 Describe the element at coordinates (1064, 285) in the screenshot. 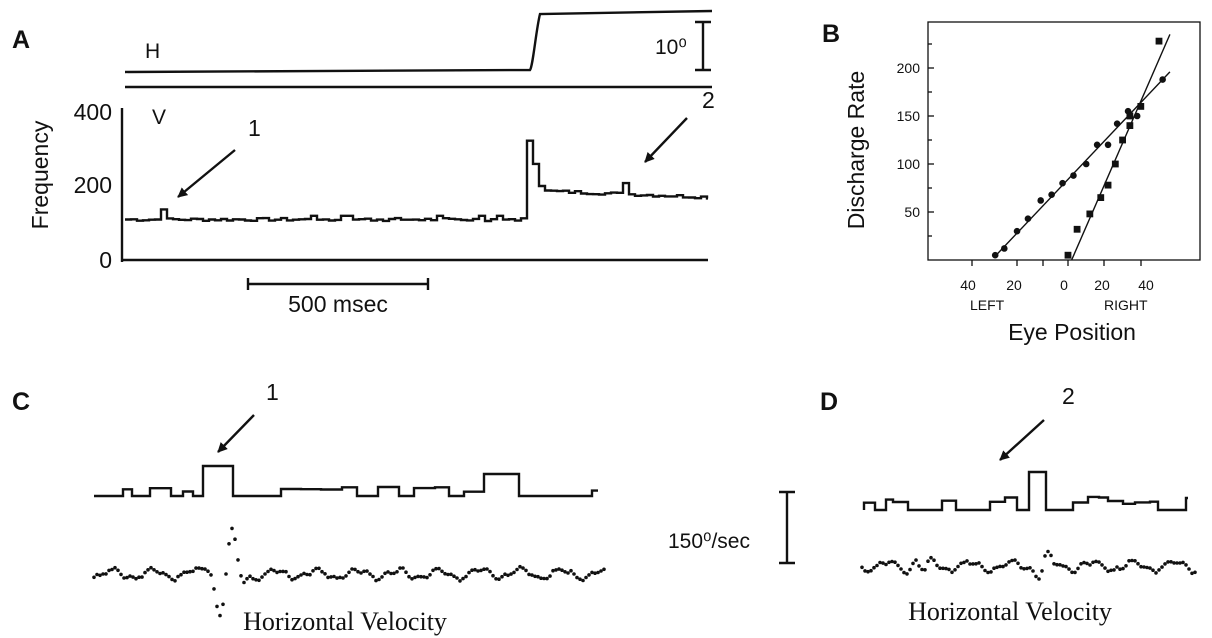

I see `b-x-tick-0: 0` at that location.